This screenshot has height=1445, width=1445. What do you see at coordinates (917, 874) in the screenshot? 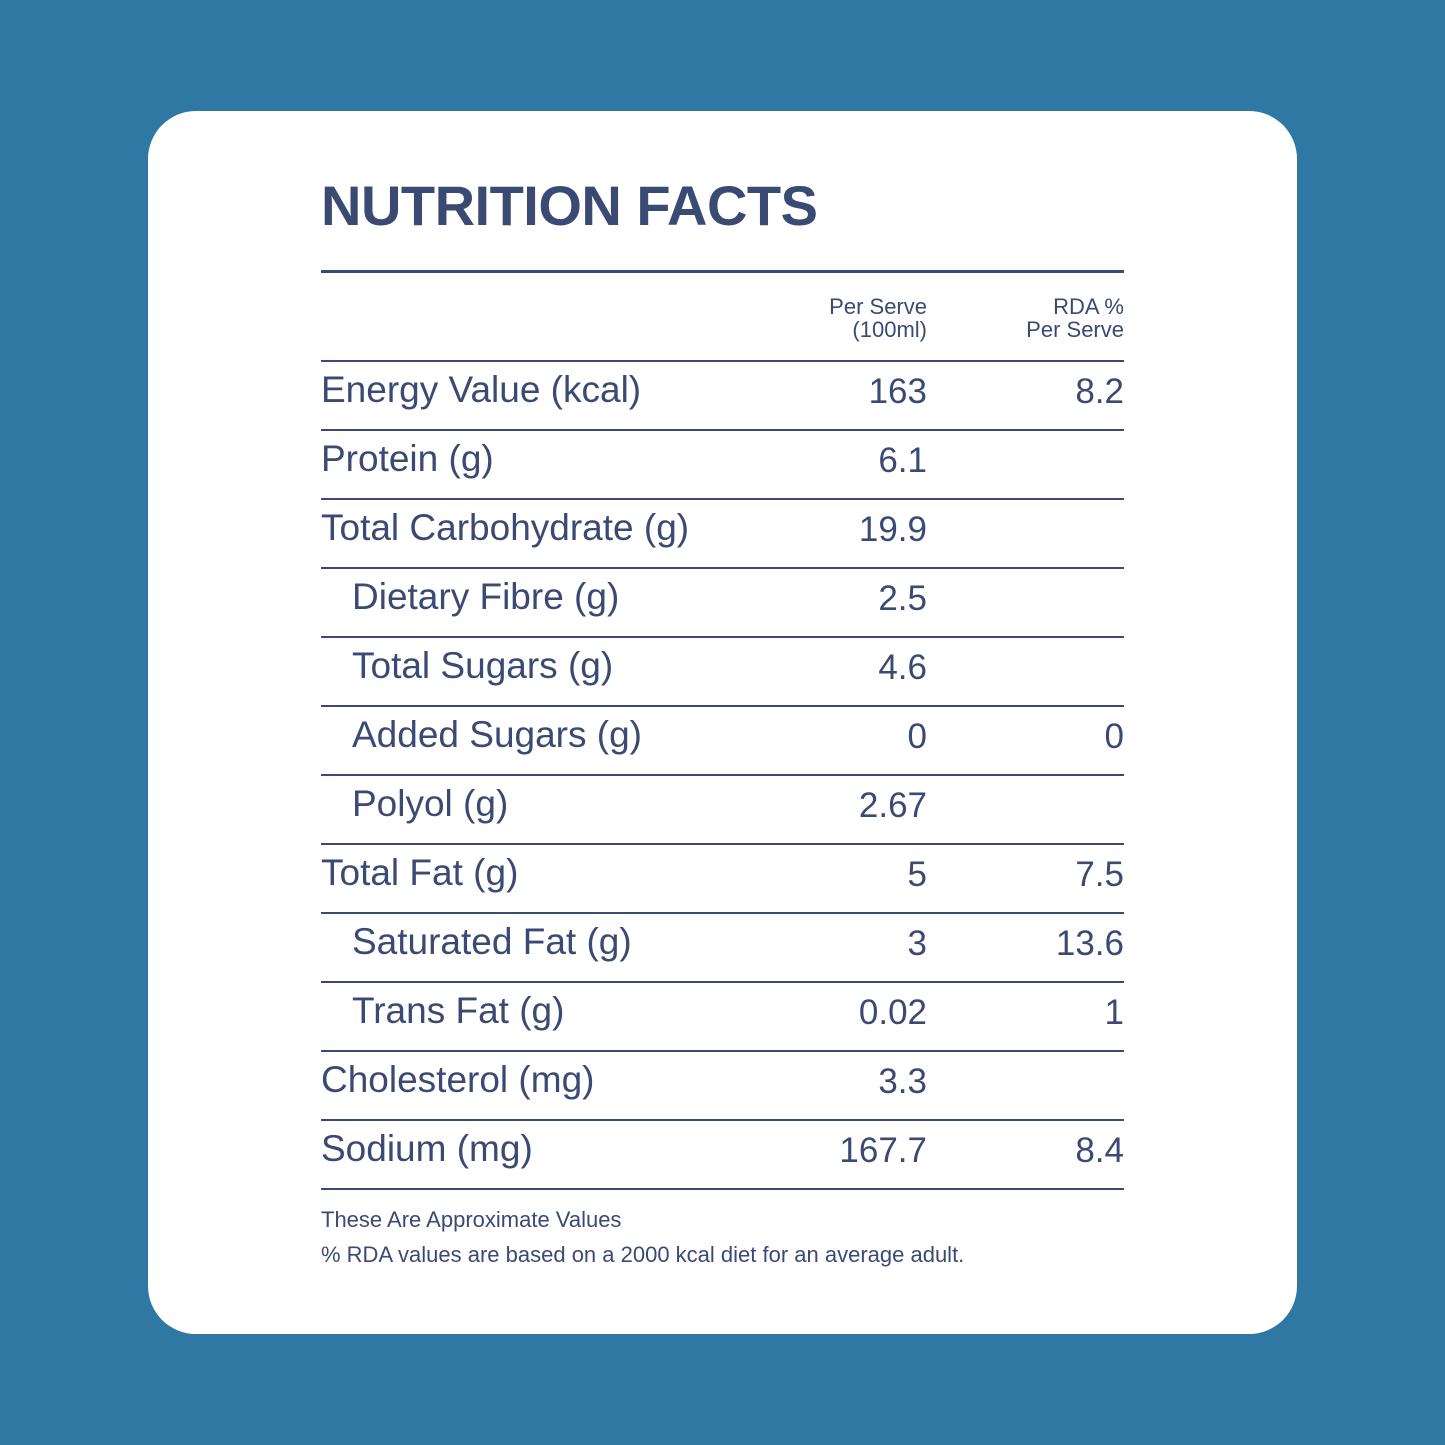
I see `per-serve-value: 5` at bounding box center [917, 874].